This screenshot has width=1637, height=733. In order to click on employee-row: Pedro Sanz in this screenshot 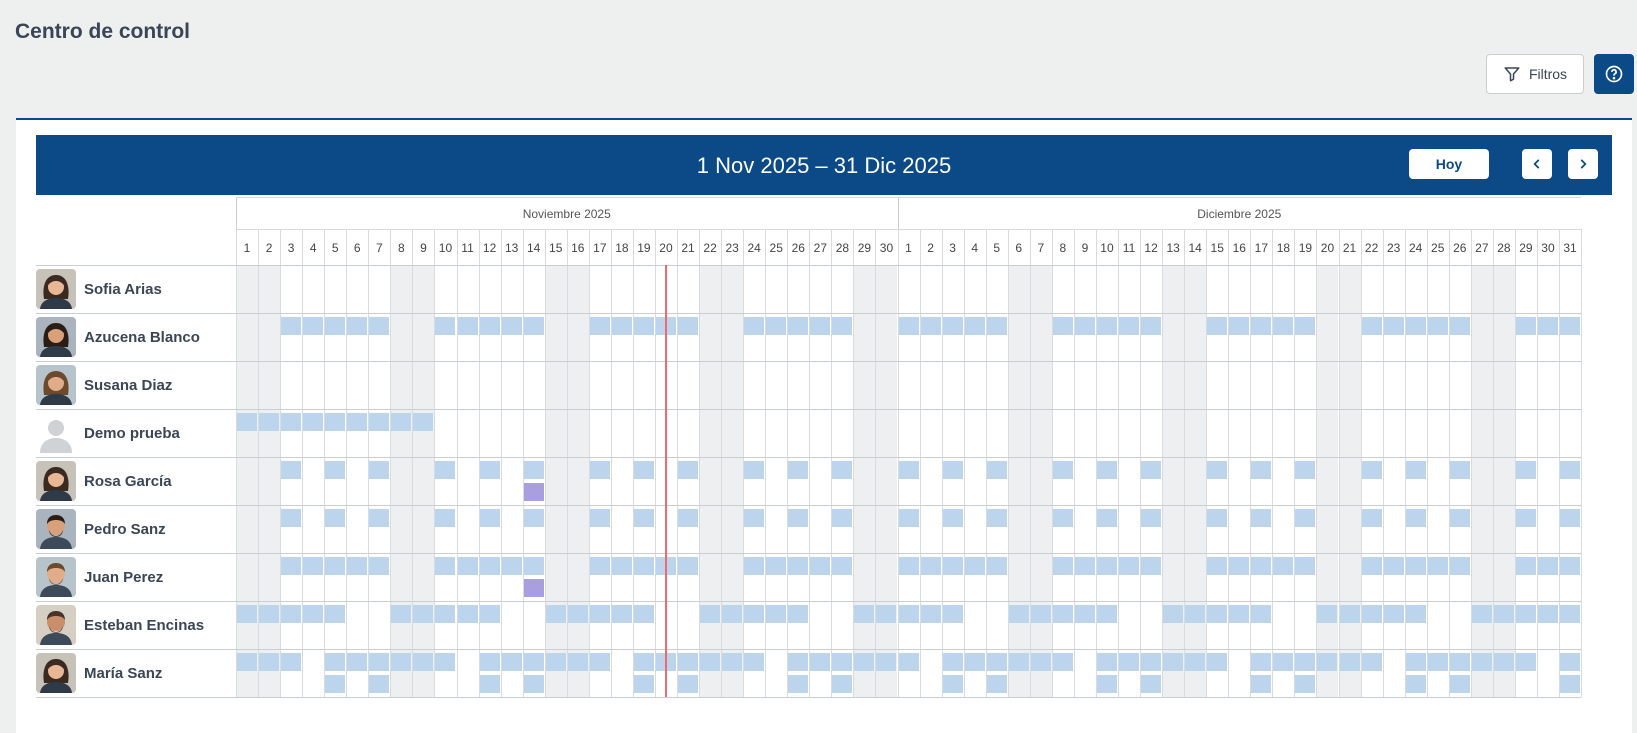, I will do `click(136, 529)`.